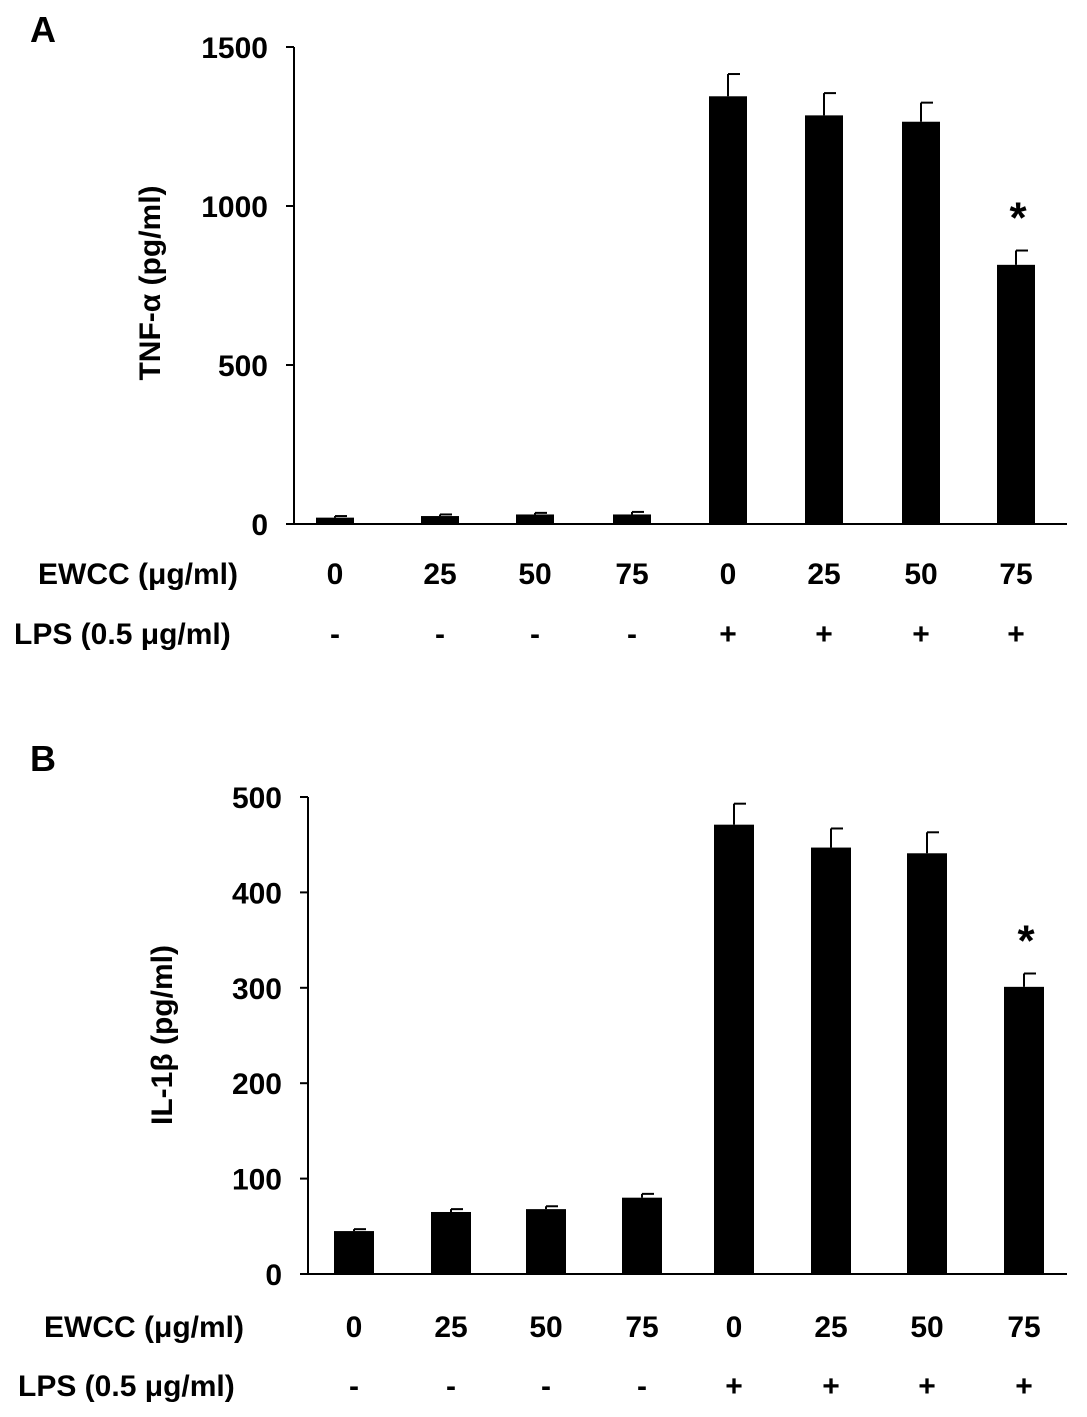  Describe the element at coordinates (273, 1275) in the screenshot. I see `panel-b-y-tick-label: 0` at that location.